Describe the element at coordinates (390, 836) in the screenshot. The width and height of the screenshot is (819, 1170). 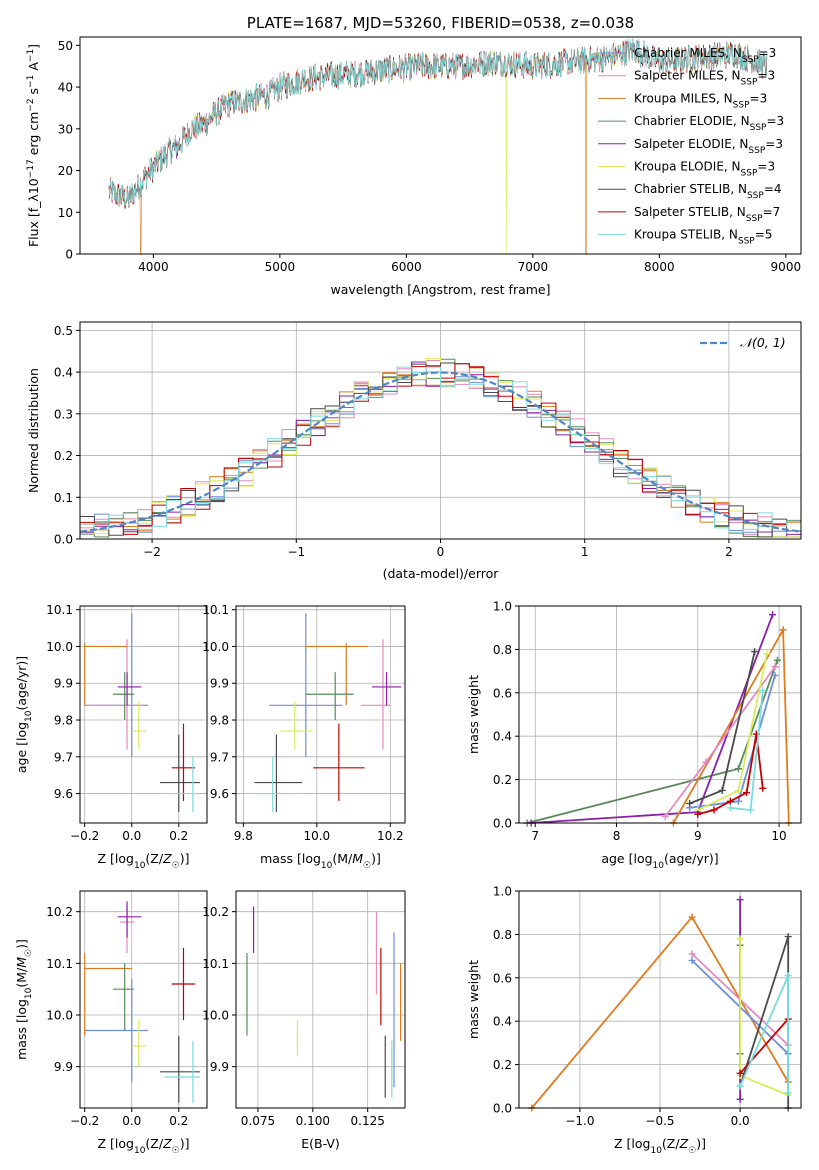
I see `x-tick-label: 10.2` at that location.